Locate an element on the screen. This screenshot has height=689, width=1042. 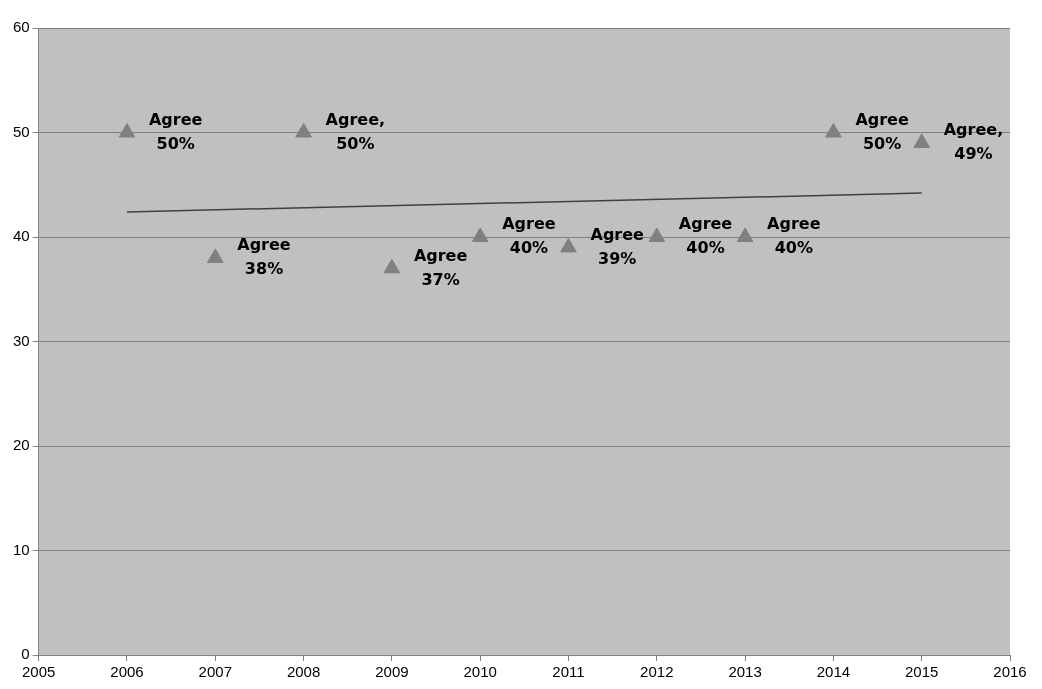
data-label: Agree 38% is located at coordinates (264, 257).